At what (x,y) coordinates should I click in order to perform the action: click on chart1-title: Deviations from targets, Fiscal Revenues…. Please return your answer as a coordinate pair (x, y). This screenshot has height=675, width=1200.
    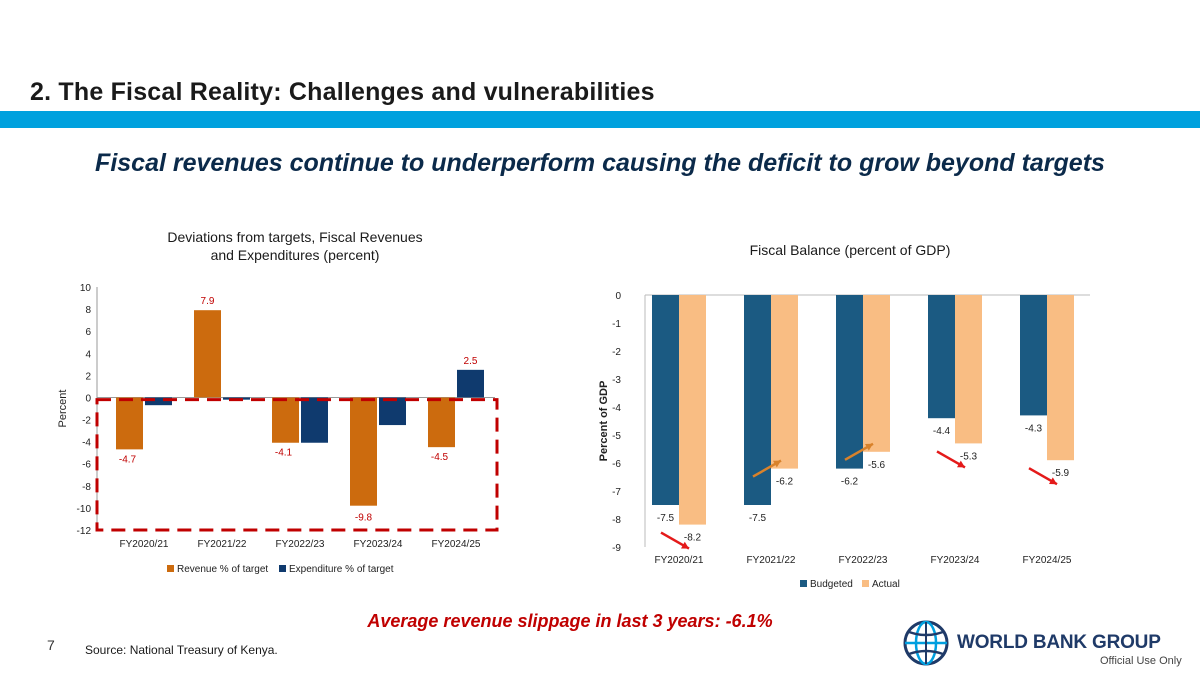
    Looking at the image, I should click on (295, 246).